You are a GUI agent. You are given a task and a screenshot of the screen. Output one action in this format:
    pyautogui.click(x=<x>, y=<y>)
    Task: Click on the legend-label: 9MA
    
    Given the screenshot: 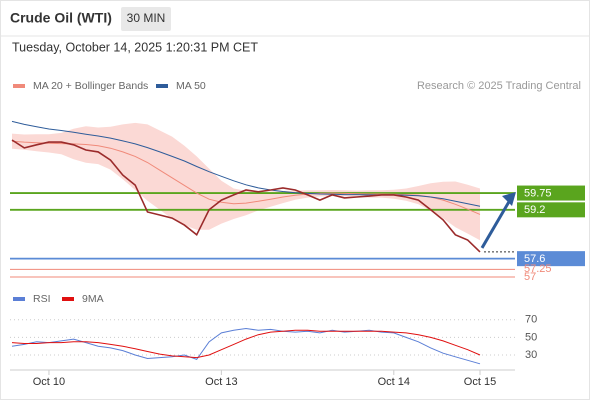 What is the action you would take?
    pyautogui.click(x=93, y=299)
    